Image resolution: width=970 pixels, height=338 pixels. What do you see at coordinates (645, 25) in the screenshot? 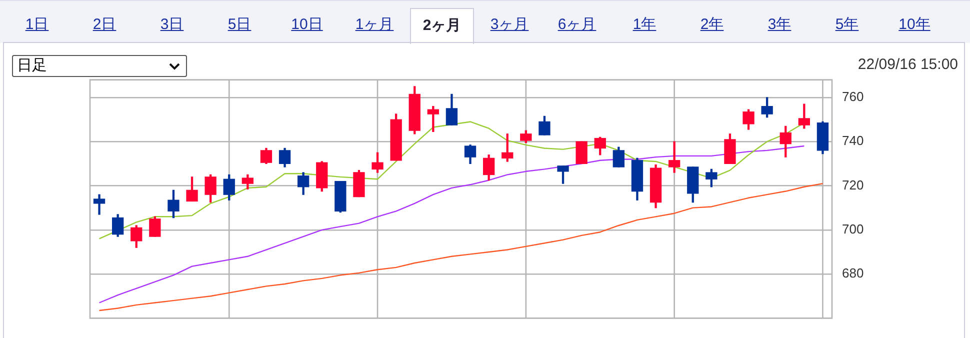
I see `text: 1年` at bounding box center [645, 25].